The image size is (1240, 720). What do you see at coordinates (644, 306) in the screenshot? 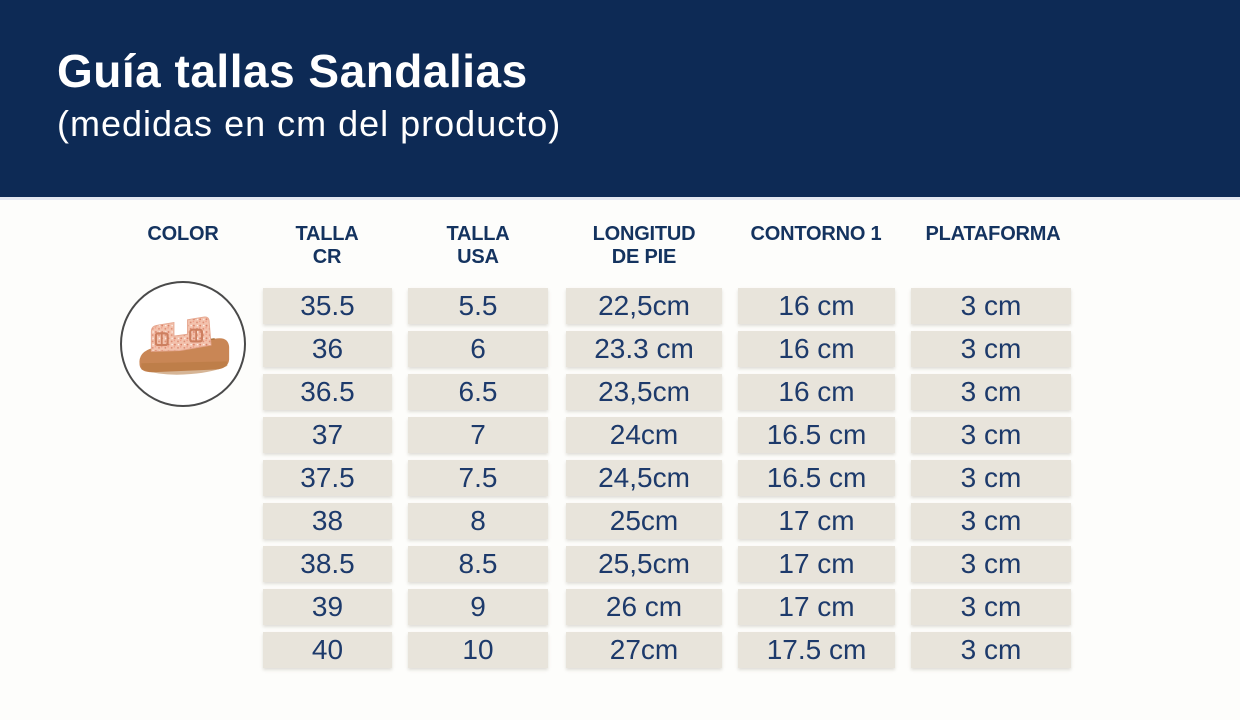
I see `size-cell: 22,5cm` at bounding box center [644, 306].